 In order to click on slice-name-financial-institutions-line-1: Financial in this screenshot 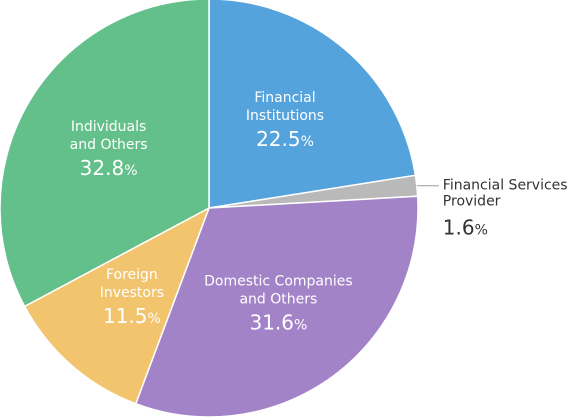, I will do `click(284, 98)`.